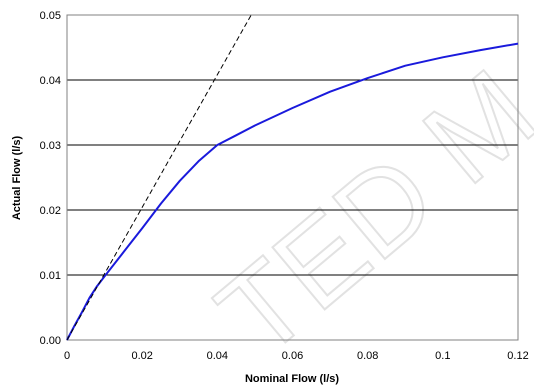 Image resolution: width=534 pixels, height=387 pixels. I want to click on y-tick-labels: 0.00 0.01 0.02 0.03 0.04 0.05, so click(50, 178).